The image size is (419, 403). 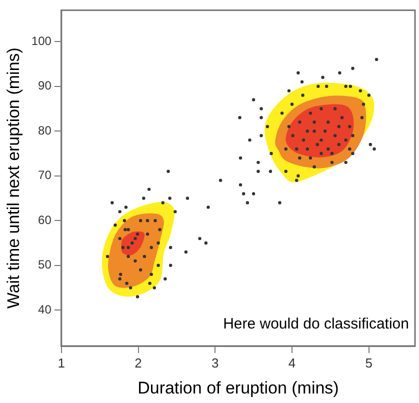 I want to click on y-tick-label: 70, so click(x=45, y=175).